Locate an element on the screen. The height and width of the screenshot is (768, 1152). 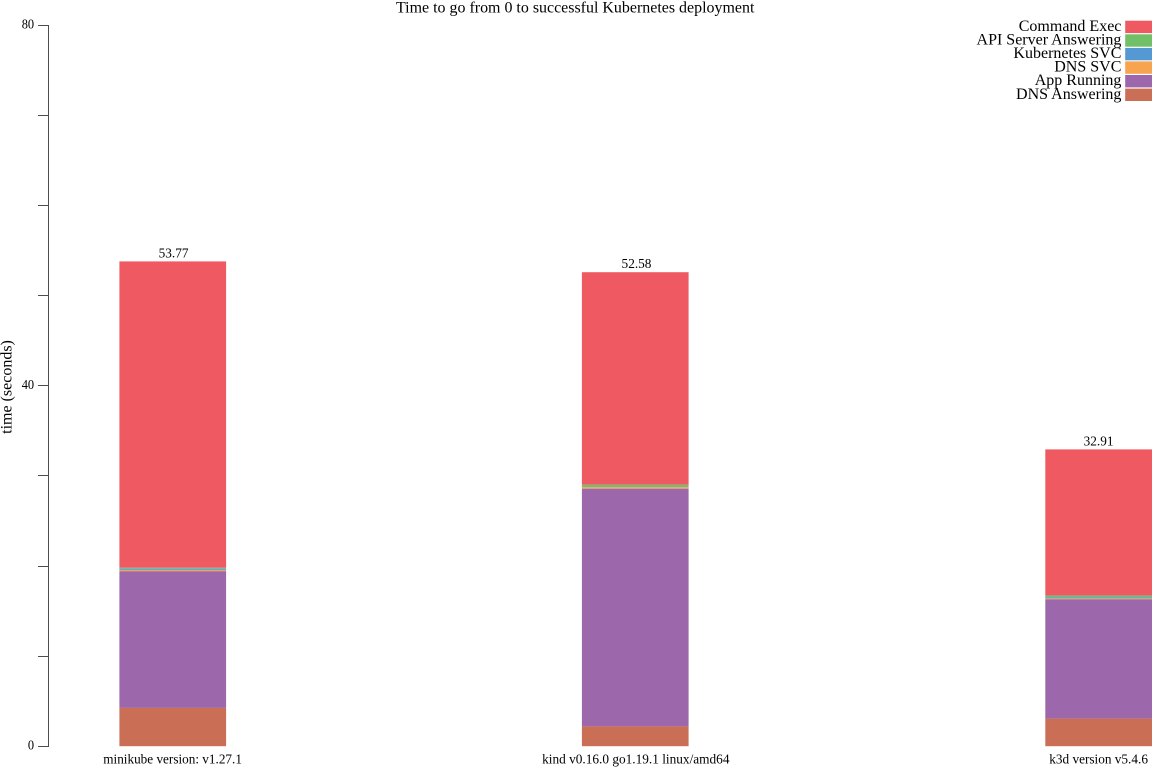
svg-text: 32.91 is located at coordinates (1099, 441).